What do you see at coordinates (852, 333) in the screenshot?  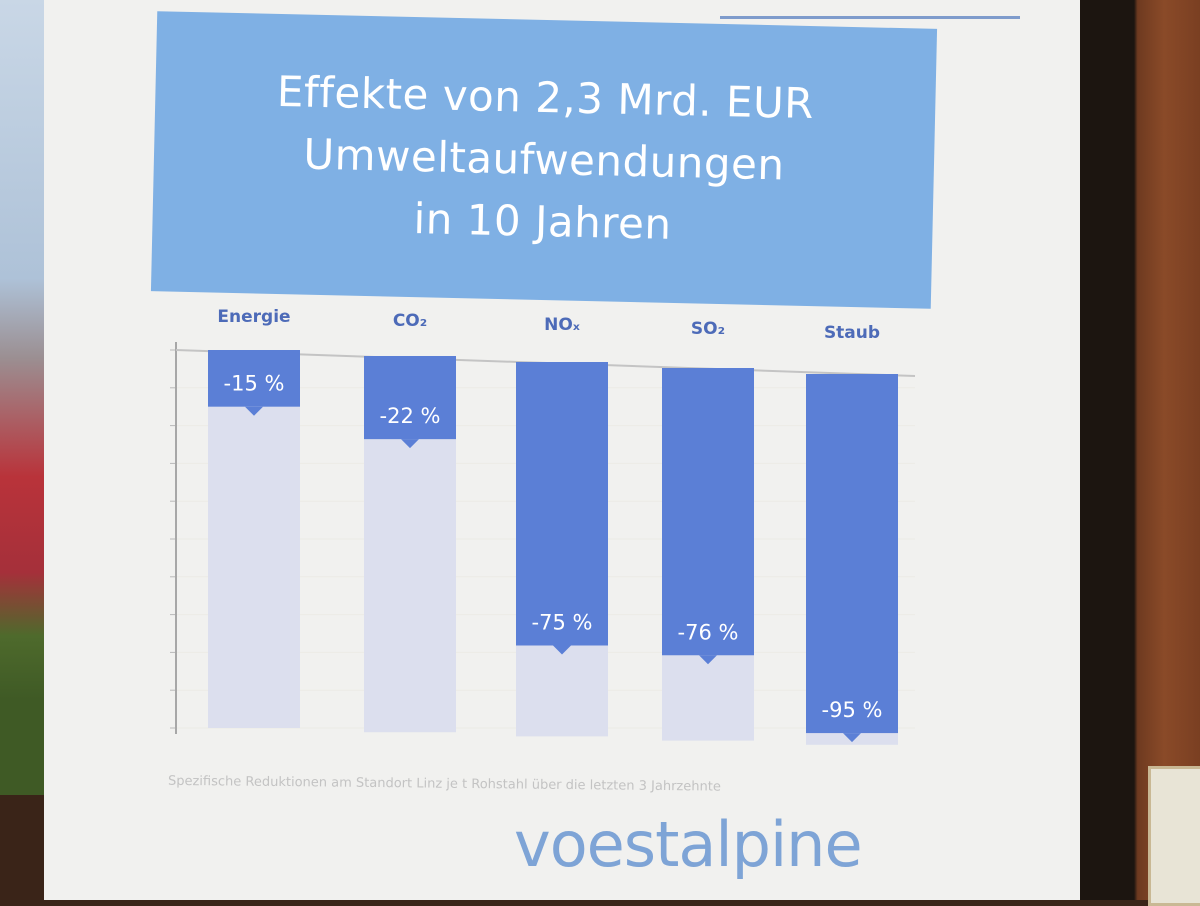 I see `category-label: Staub` at bounding box center [852, 333].